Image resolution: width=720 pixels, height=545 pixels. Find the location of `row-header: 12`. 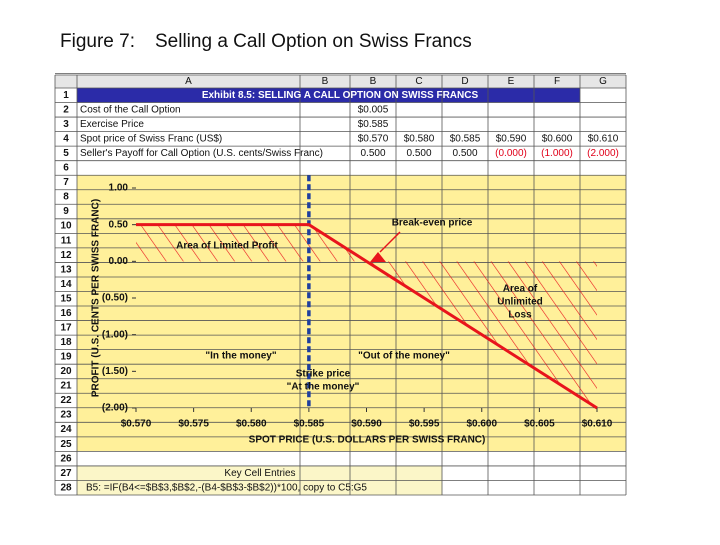

row-header: 12 is located at coordinates (66, 255).